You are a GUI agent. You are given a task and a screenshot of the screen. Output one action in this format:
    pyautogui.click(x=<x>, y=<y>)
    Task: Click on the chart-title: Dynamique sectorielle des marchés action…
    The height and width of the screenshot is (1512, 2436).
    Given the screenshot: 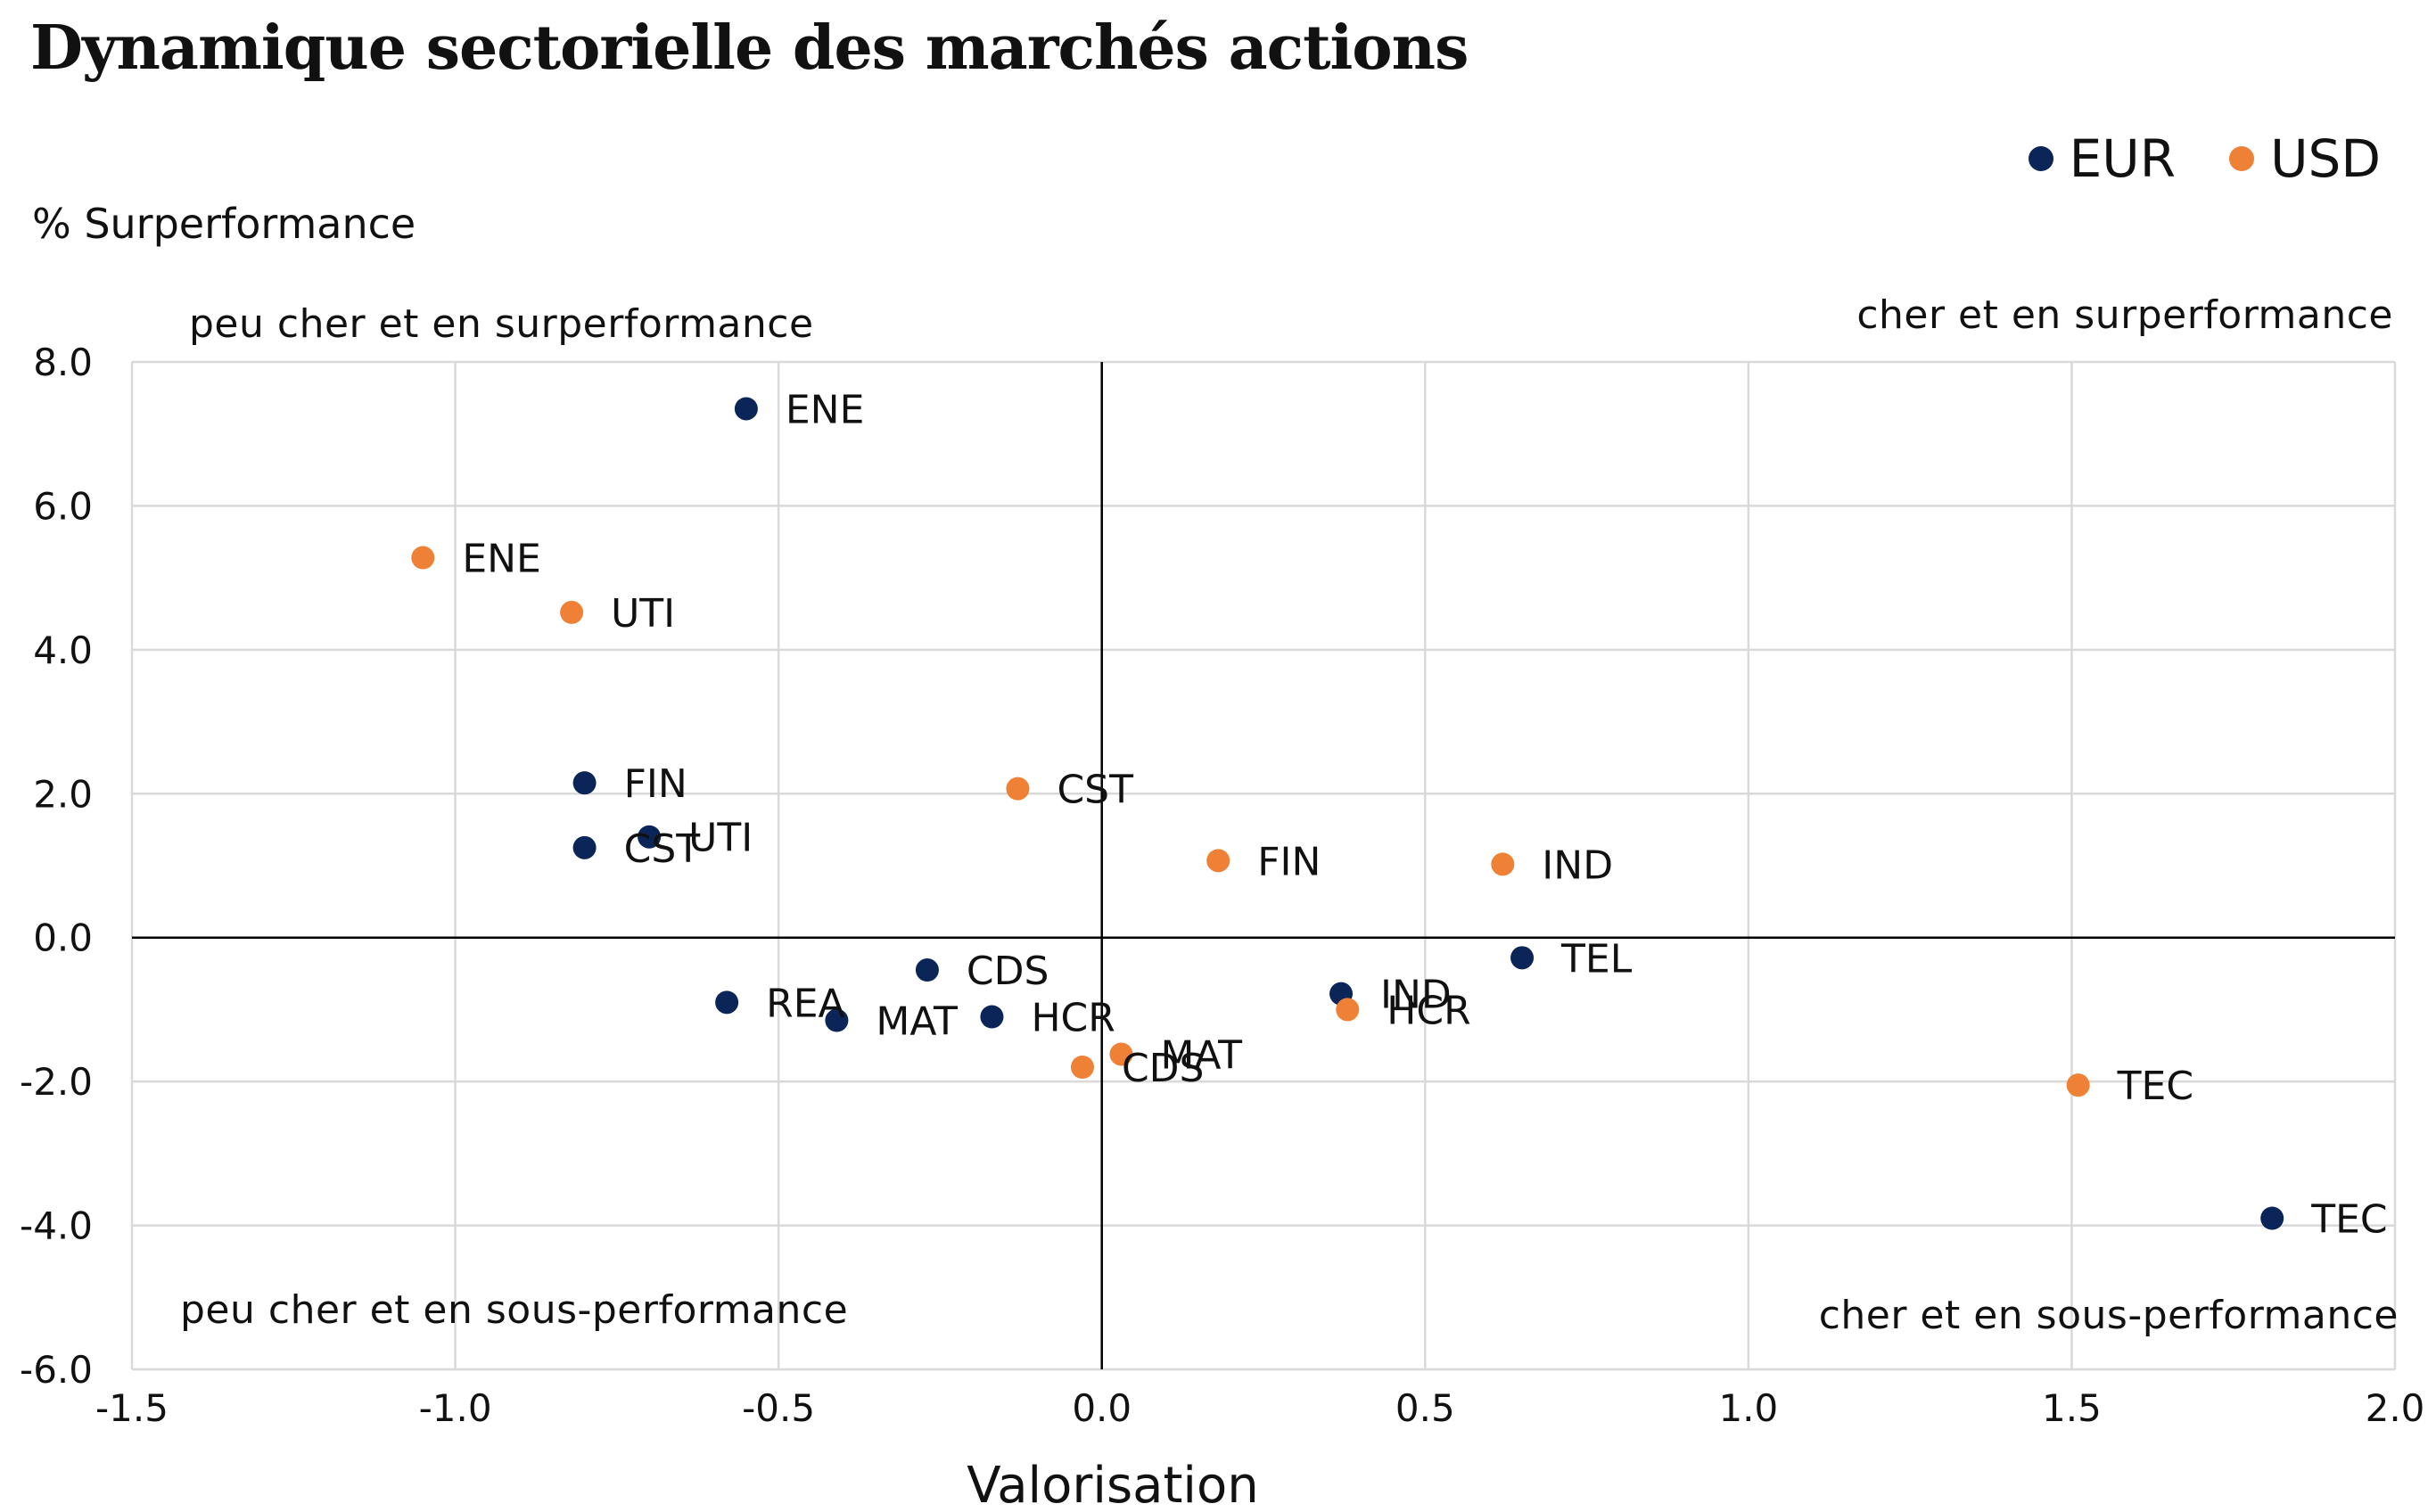 What is the action you would take?
    pyautogui.click(x=749, y=48)
    